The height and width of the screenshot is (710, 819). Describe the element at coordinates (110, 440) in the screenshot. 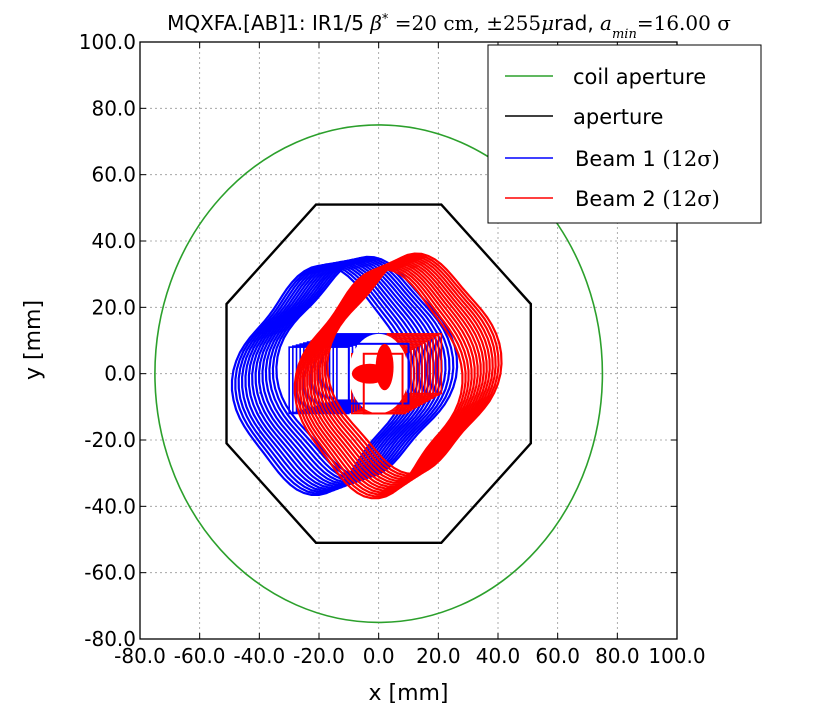

I see `y-tick-label: -20.0` at that location.